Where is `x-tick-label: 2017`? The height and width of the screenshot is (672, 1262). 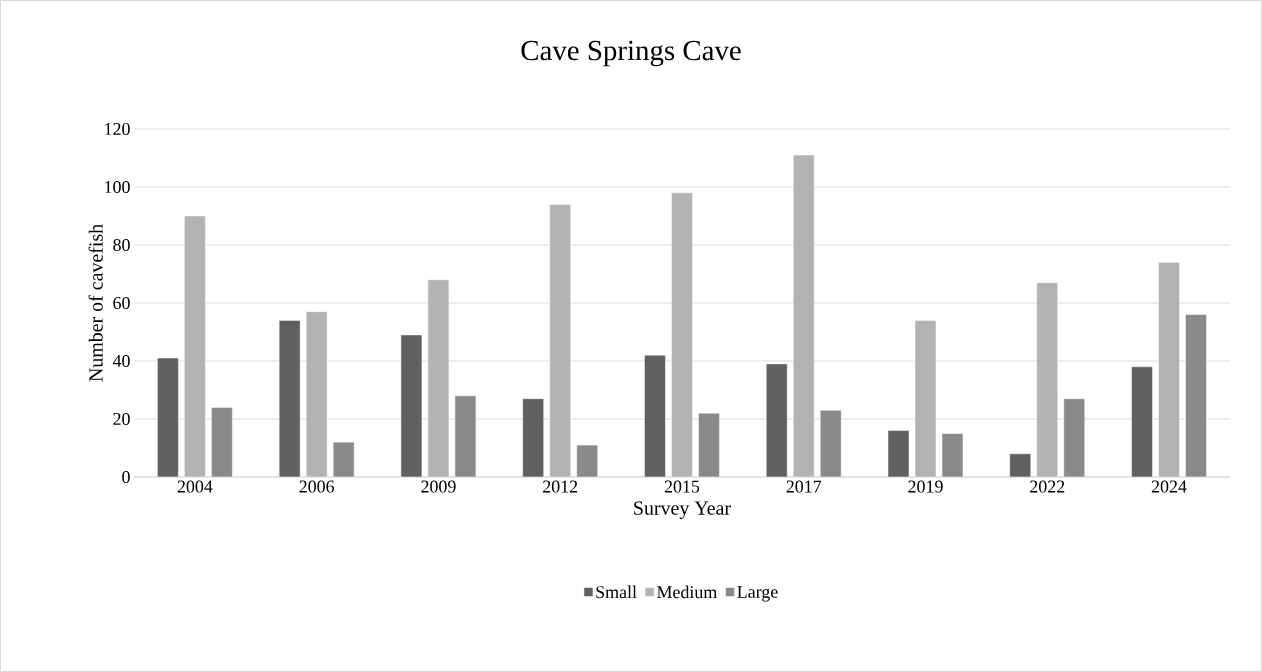 x-tick-label: 2017 is located at coordinates (804, 486).